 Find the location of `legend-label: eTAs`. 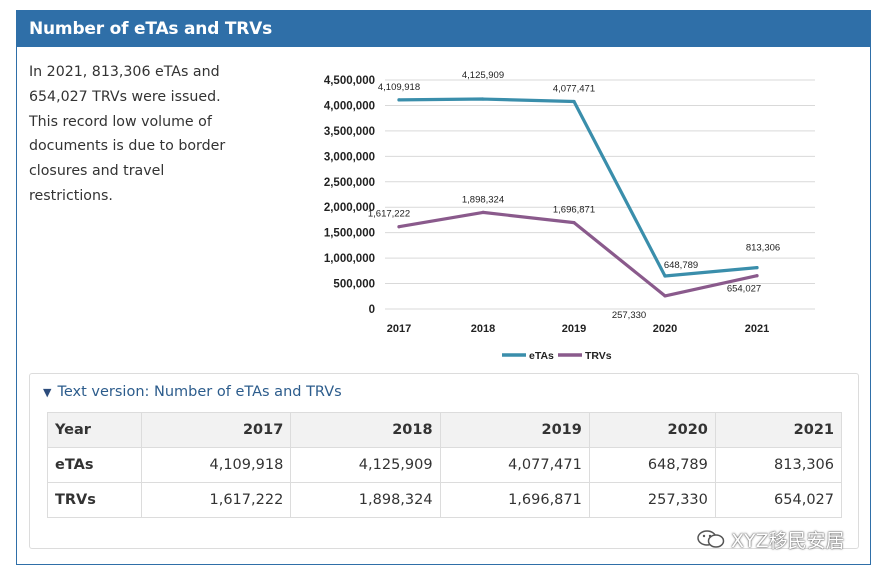

legend-label: eTAs is located at coordinates (541, 356).